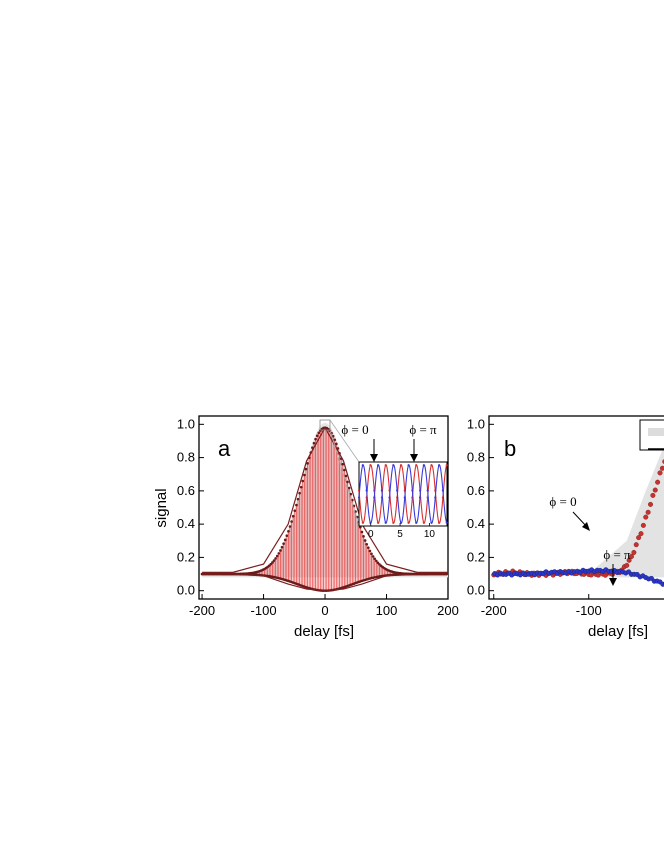 The image size is (664, 860). Describe the element at coordinates (374, 458) in the screenshot. I see `arrowhead-phi-zero-a` at that location.